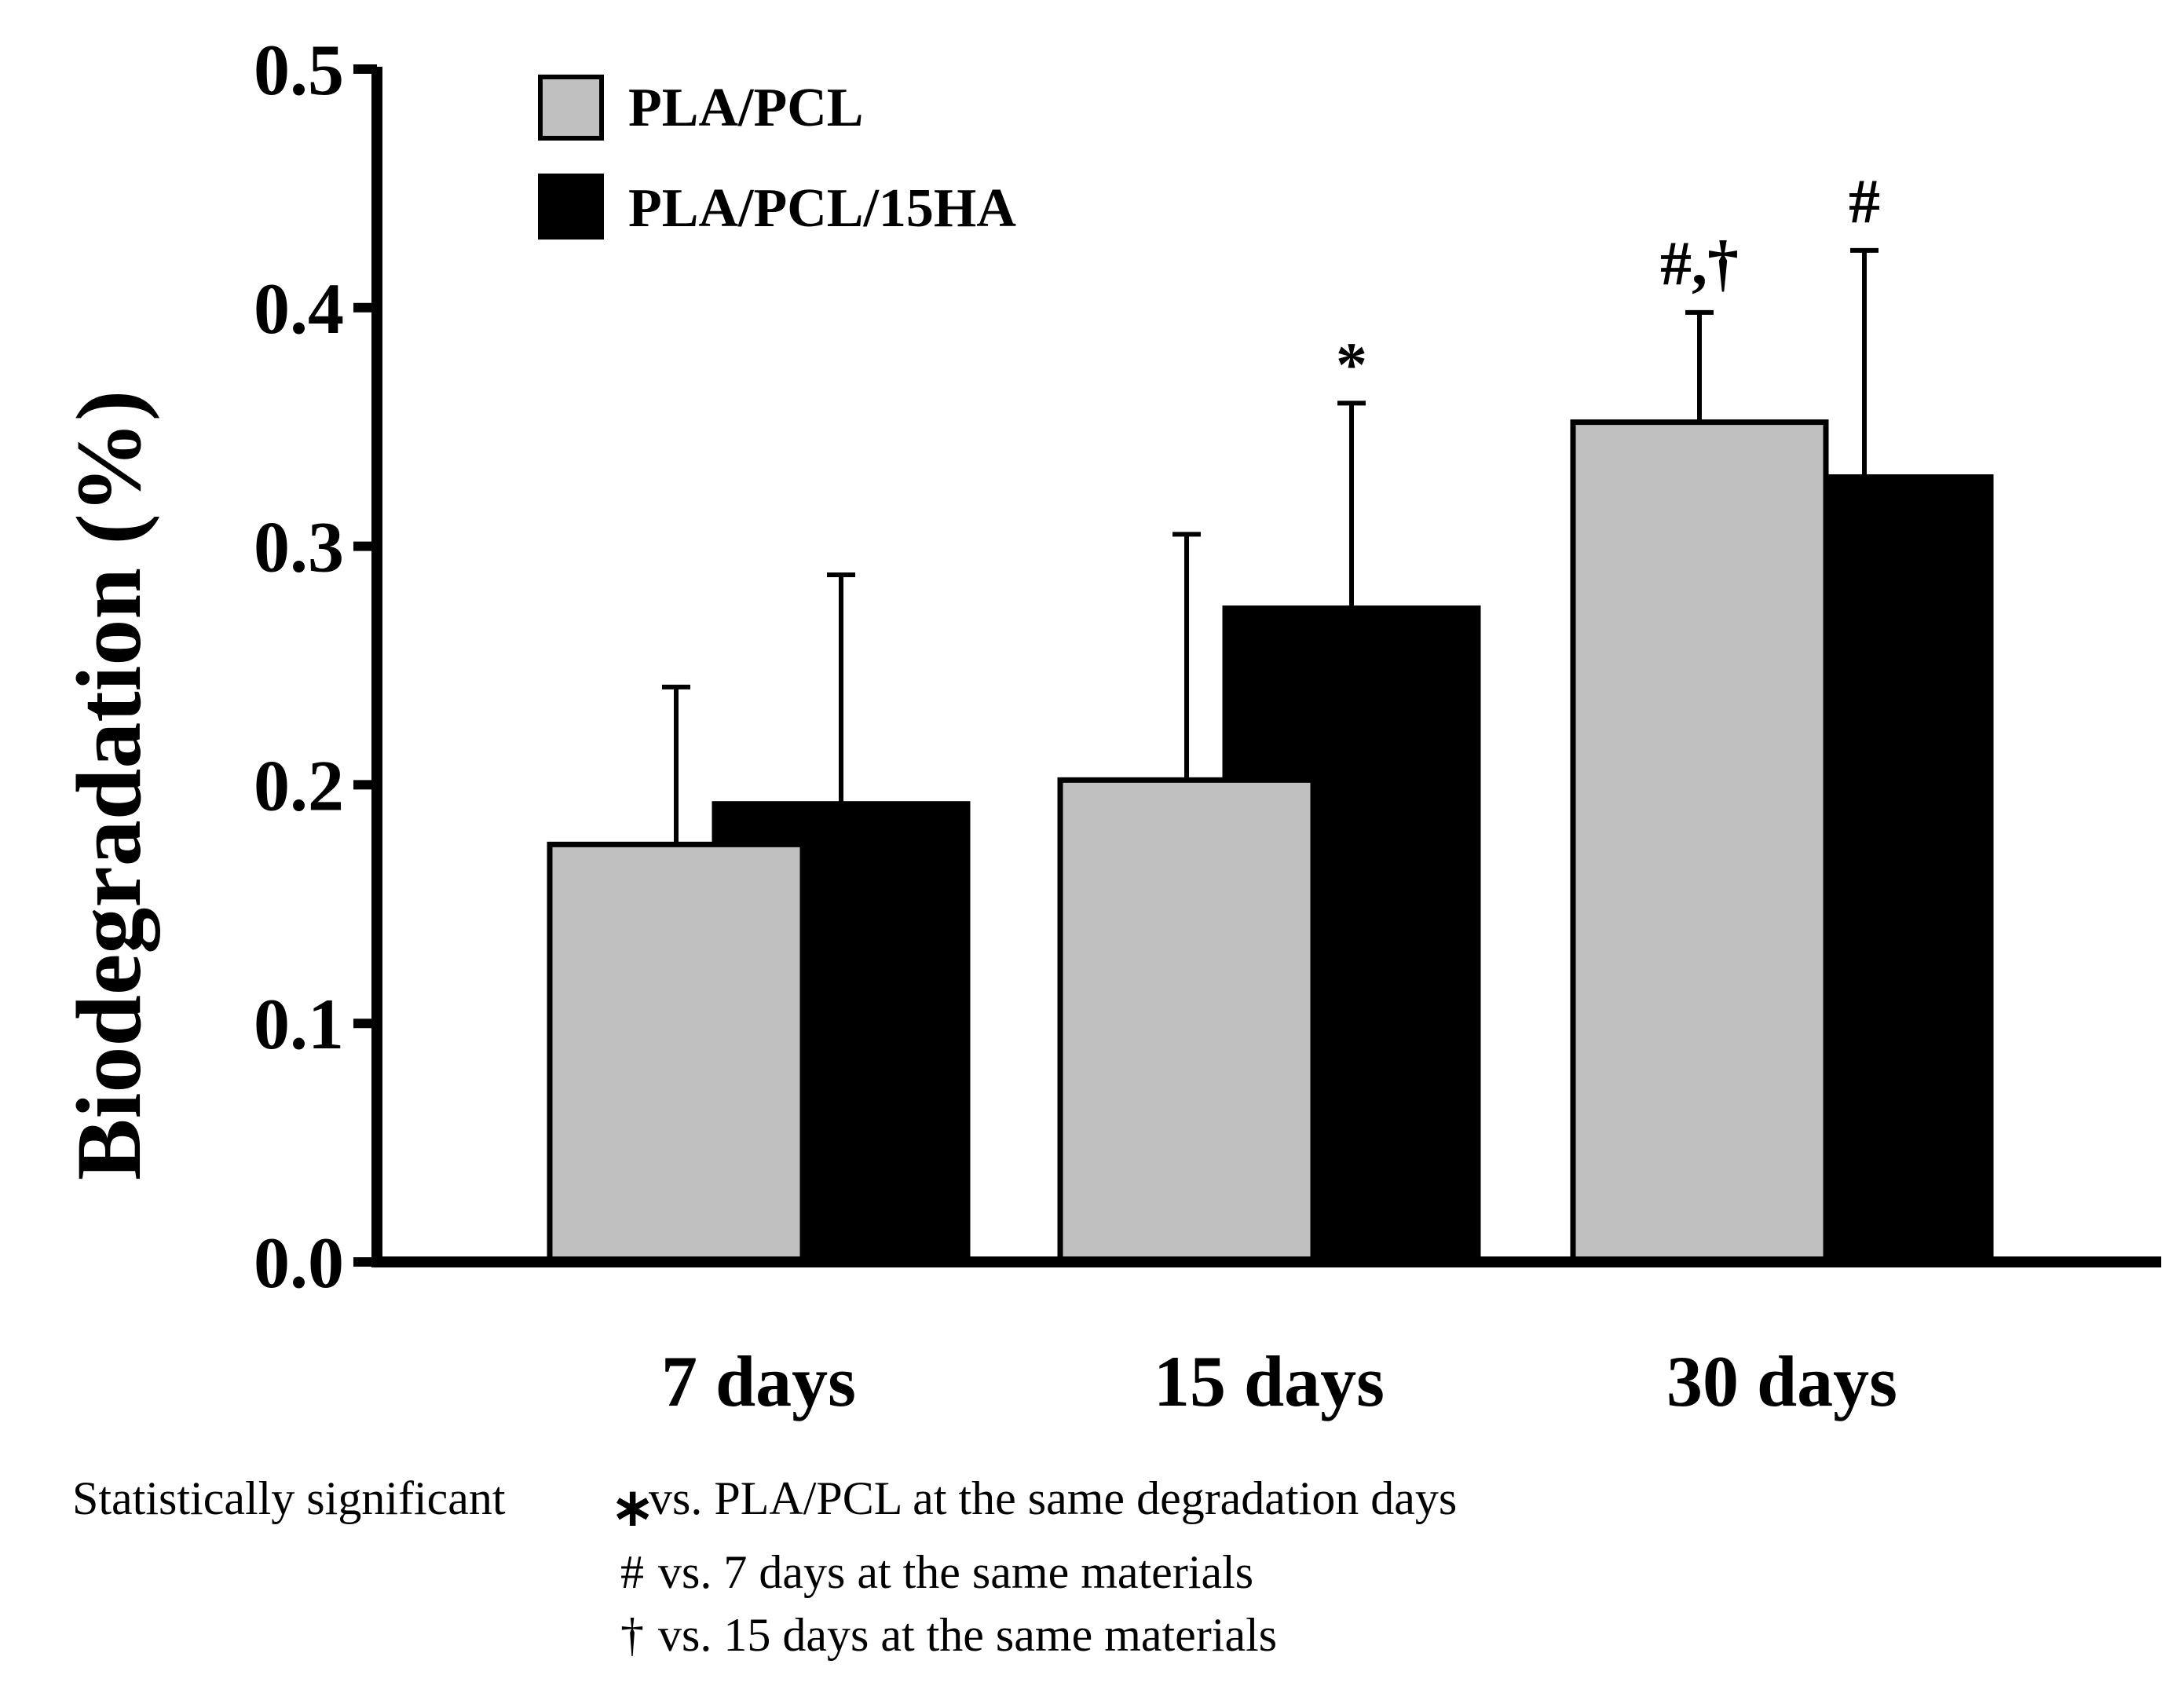 This screenshot has width=2184, height=1686. Describe the element at coordinates (108, 785) in the screenshot. I see `y-axis-title: Biodegradation (%)` at that location.